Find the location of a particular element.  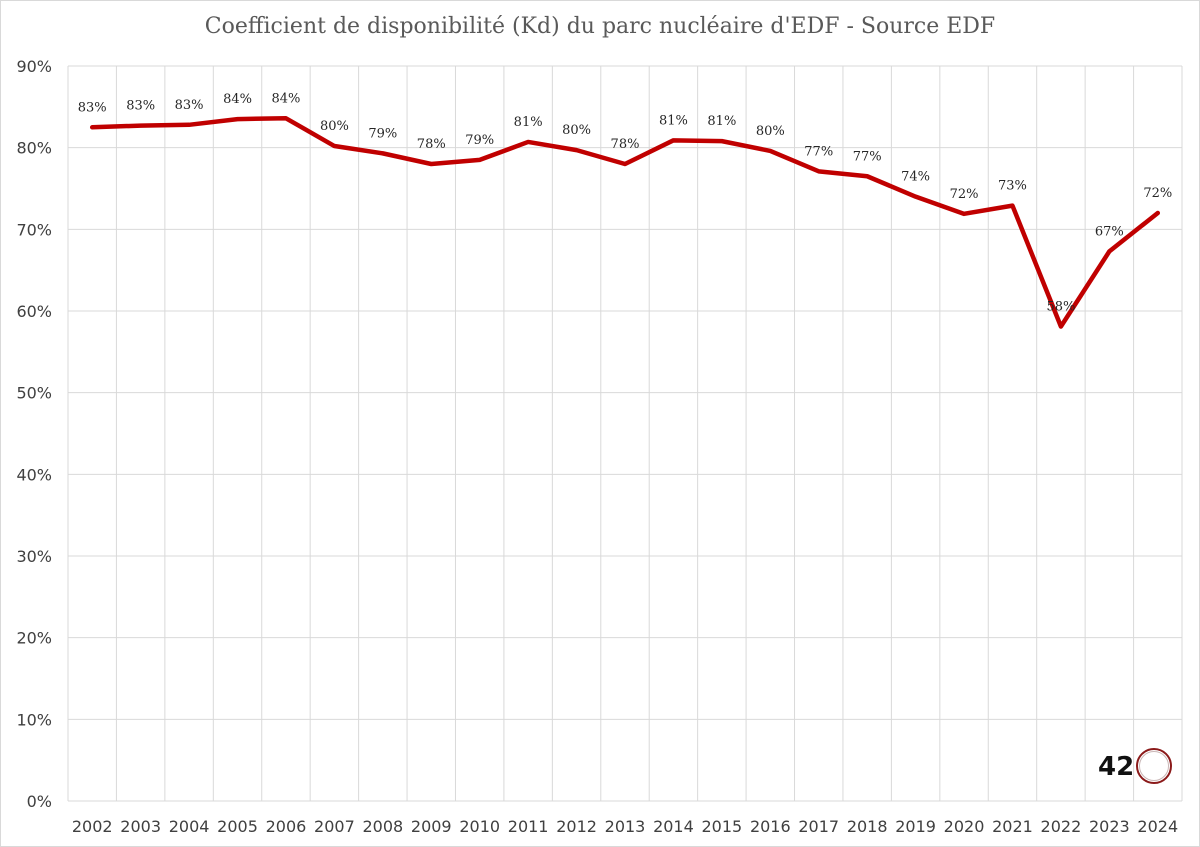

x-tick-label: 2010 is located at coordinates (479, 826).